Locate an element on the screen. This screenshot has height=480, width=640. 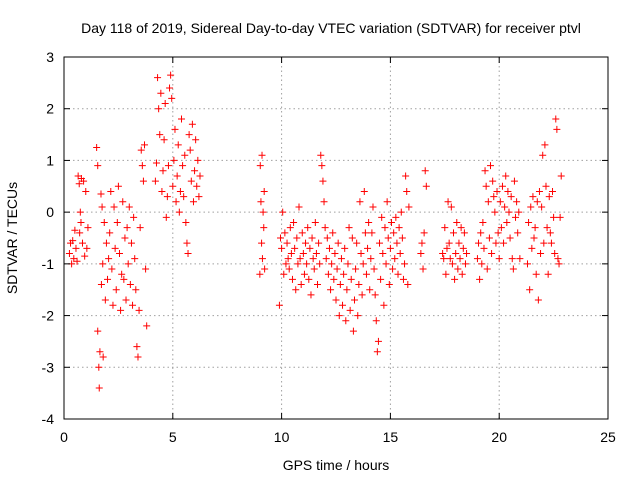
y-tick-label: -4 is located at coordinates (48, 419).